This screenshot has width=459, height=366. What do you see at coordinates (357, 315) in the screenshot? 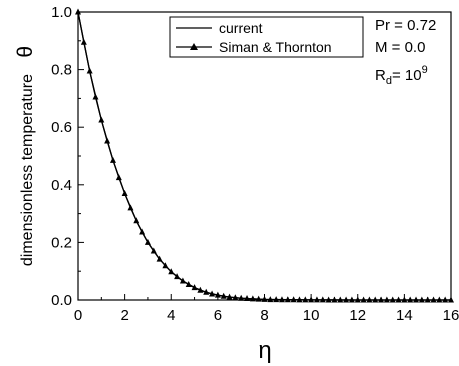
I see `x-tick-label: 12` at bounding box center [357, 315].